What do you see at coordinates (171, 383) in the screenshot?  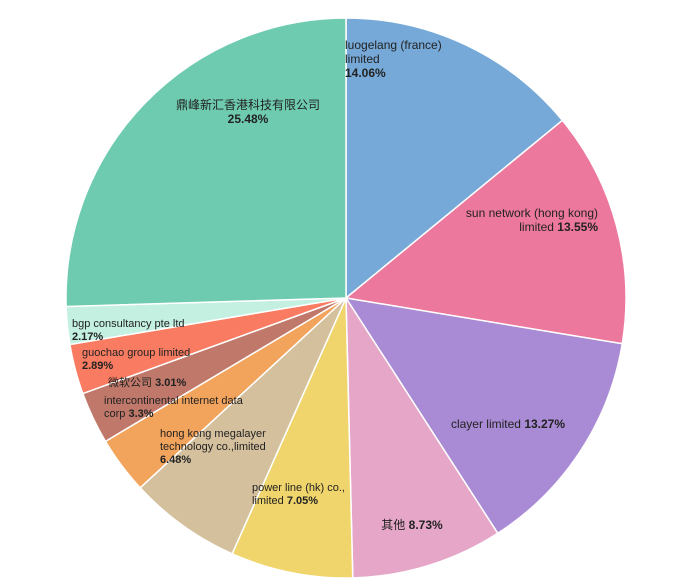 I see `slice-label-percent: 3.01%` at bounding box center [171, 383].